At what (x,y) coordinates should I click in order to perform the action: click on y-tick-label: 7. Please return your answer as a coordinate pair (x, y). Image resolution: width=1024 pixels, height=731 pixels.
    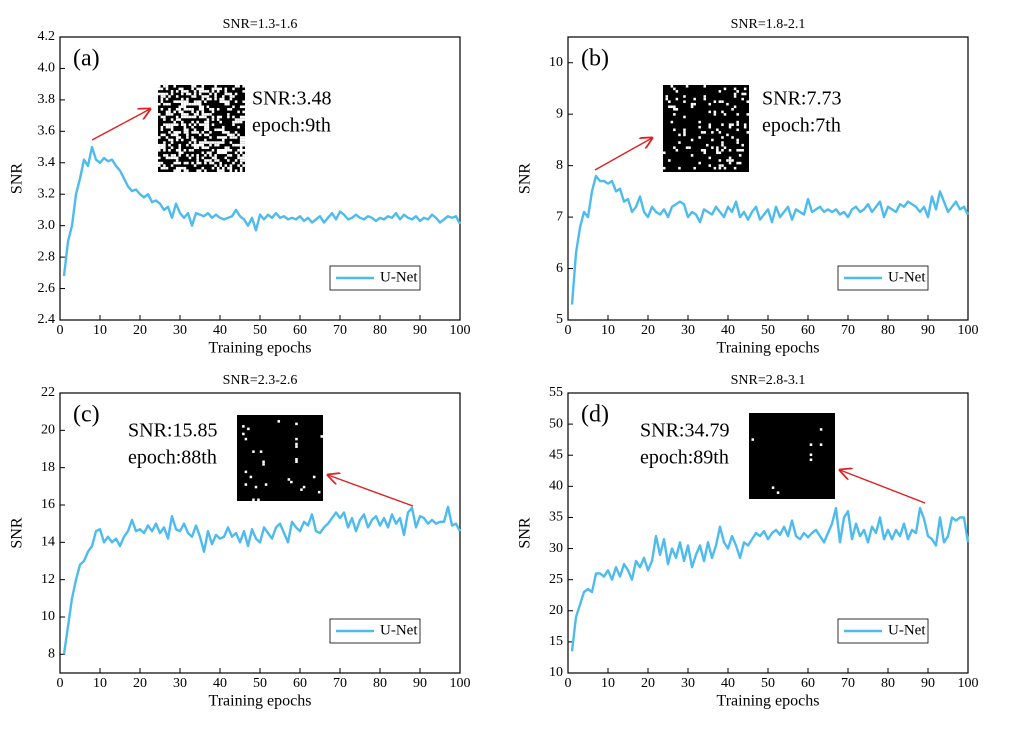
    Looking at the image, I should click on (559, 216).